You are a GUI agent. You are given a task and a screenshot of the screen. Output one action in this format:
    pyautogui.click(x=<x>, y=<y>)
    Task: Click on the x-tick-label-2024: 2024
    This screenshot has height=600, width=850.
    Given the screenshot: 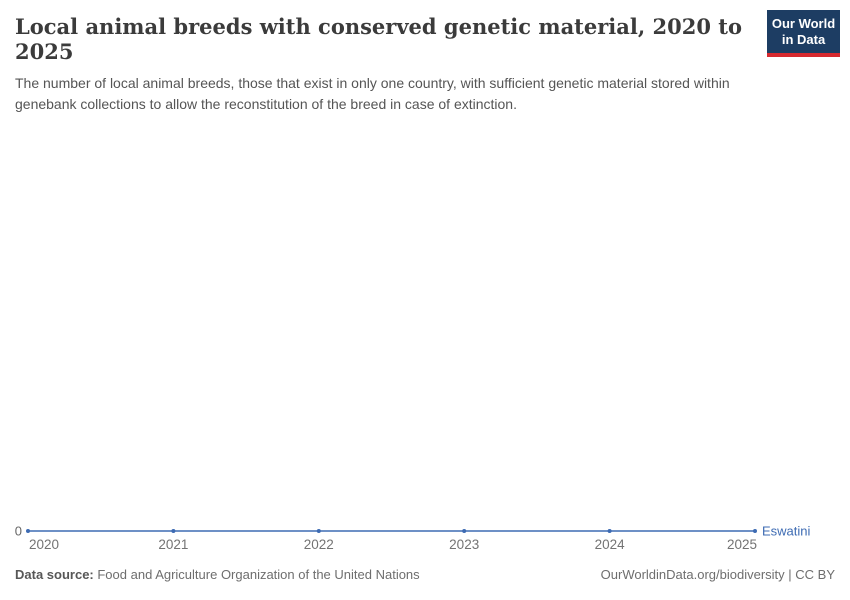 What is the action you would take?
    pyautogui.click(x=610, y=544)
    